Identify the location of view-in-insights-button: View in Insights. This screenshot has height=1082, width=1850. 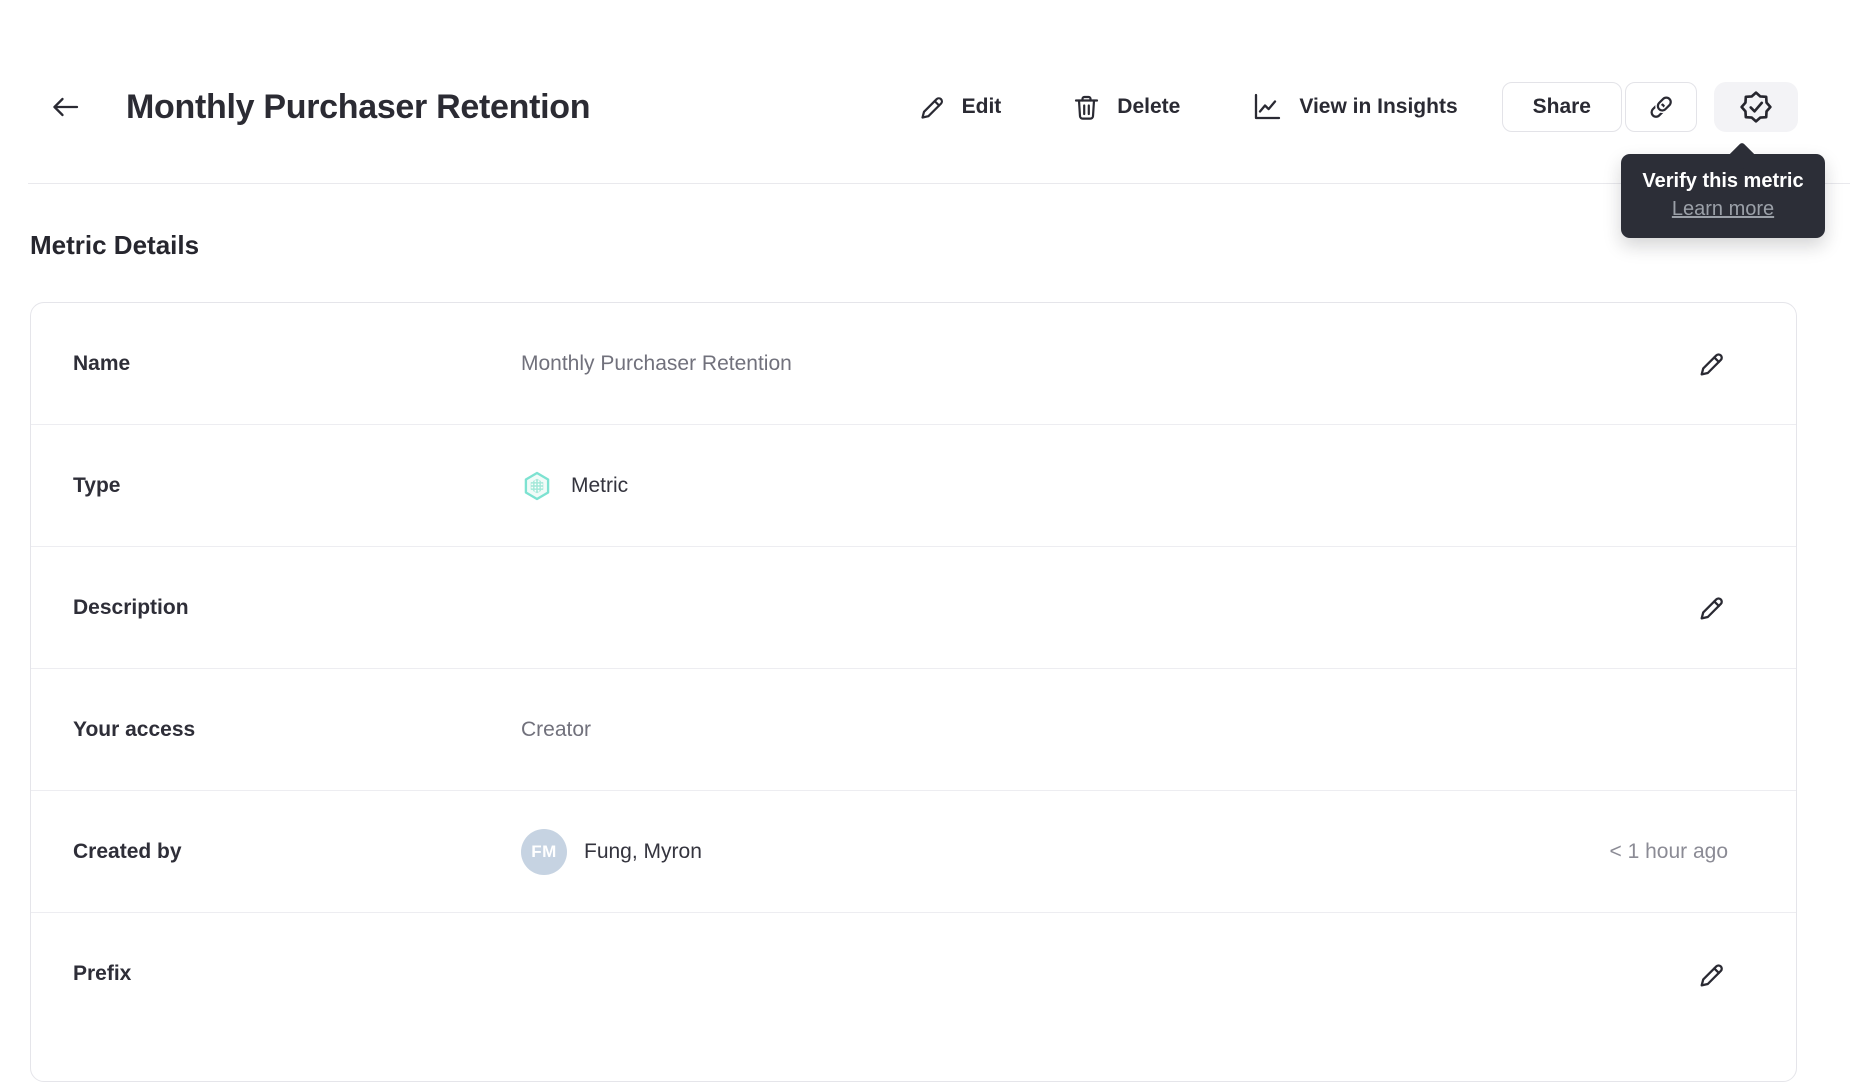
(1354, 107).